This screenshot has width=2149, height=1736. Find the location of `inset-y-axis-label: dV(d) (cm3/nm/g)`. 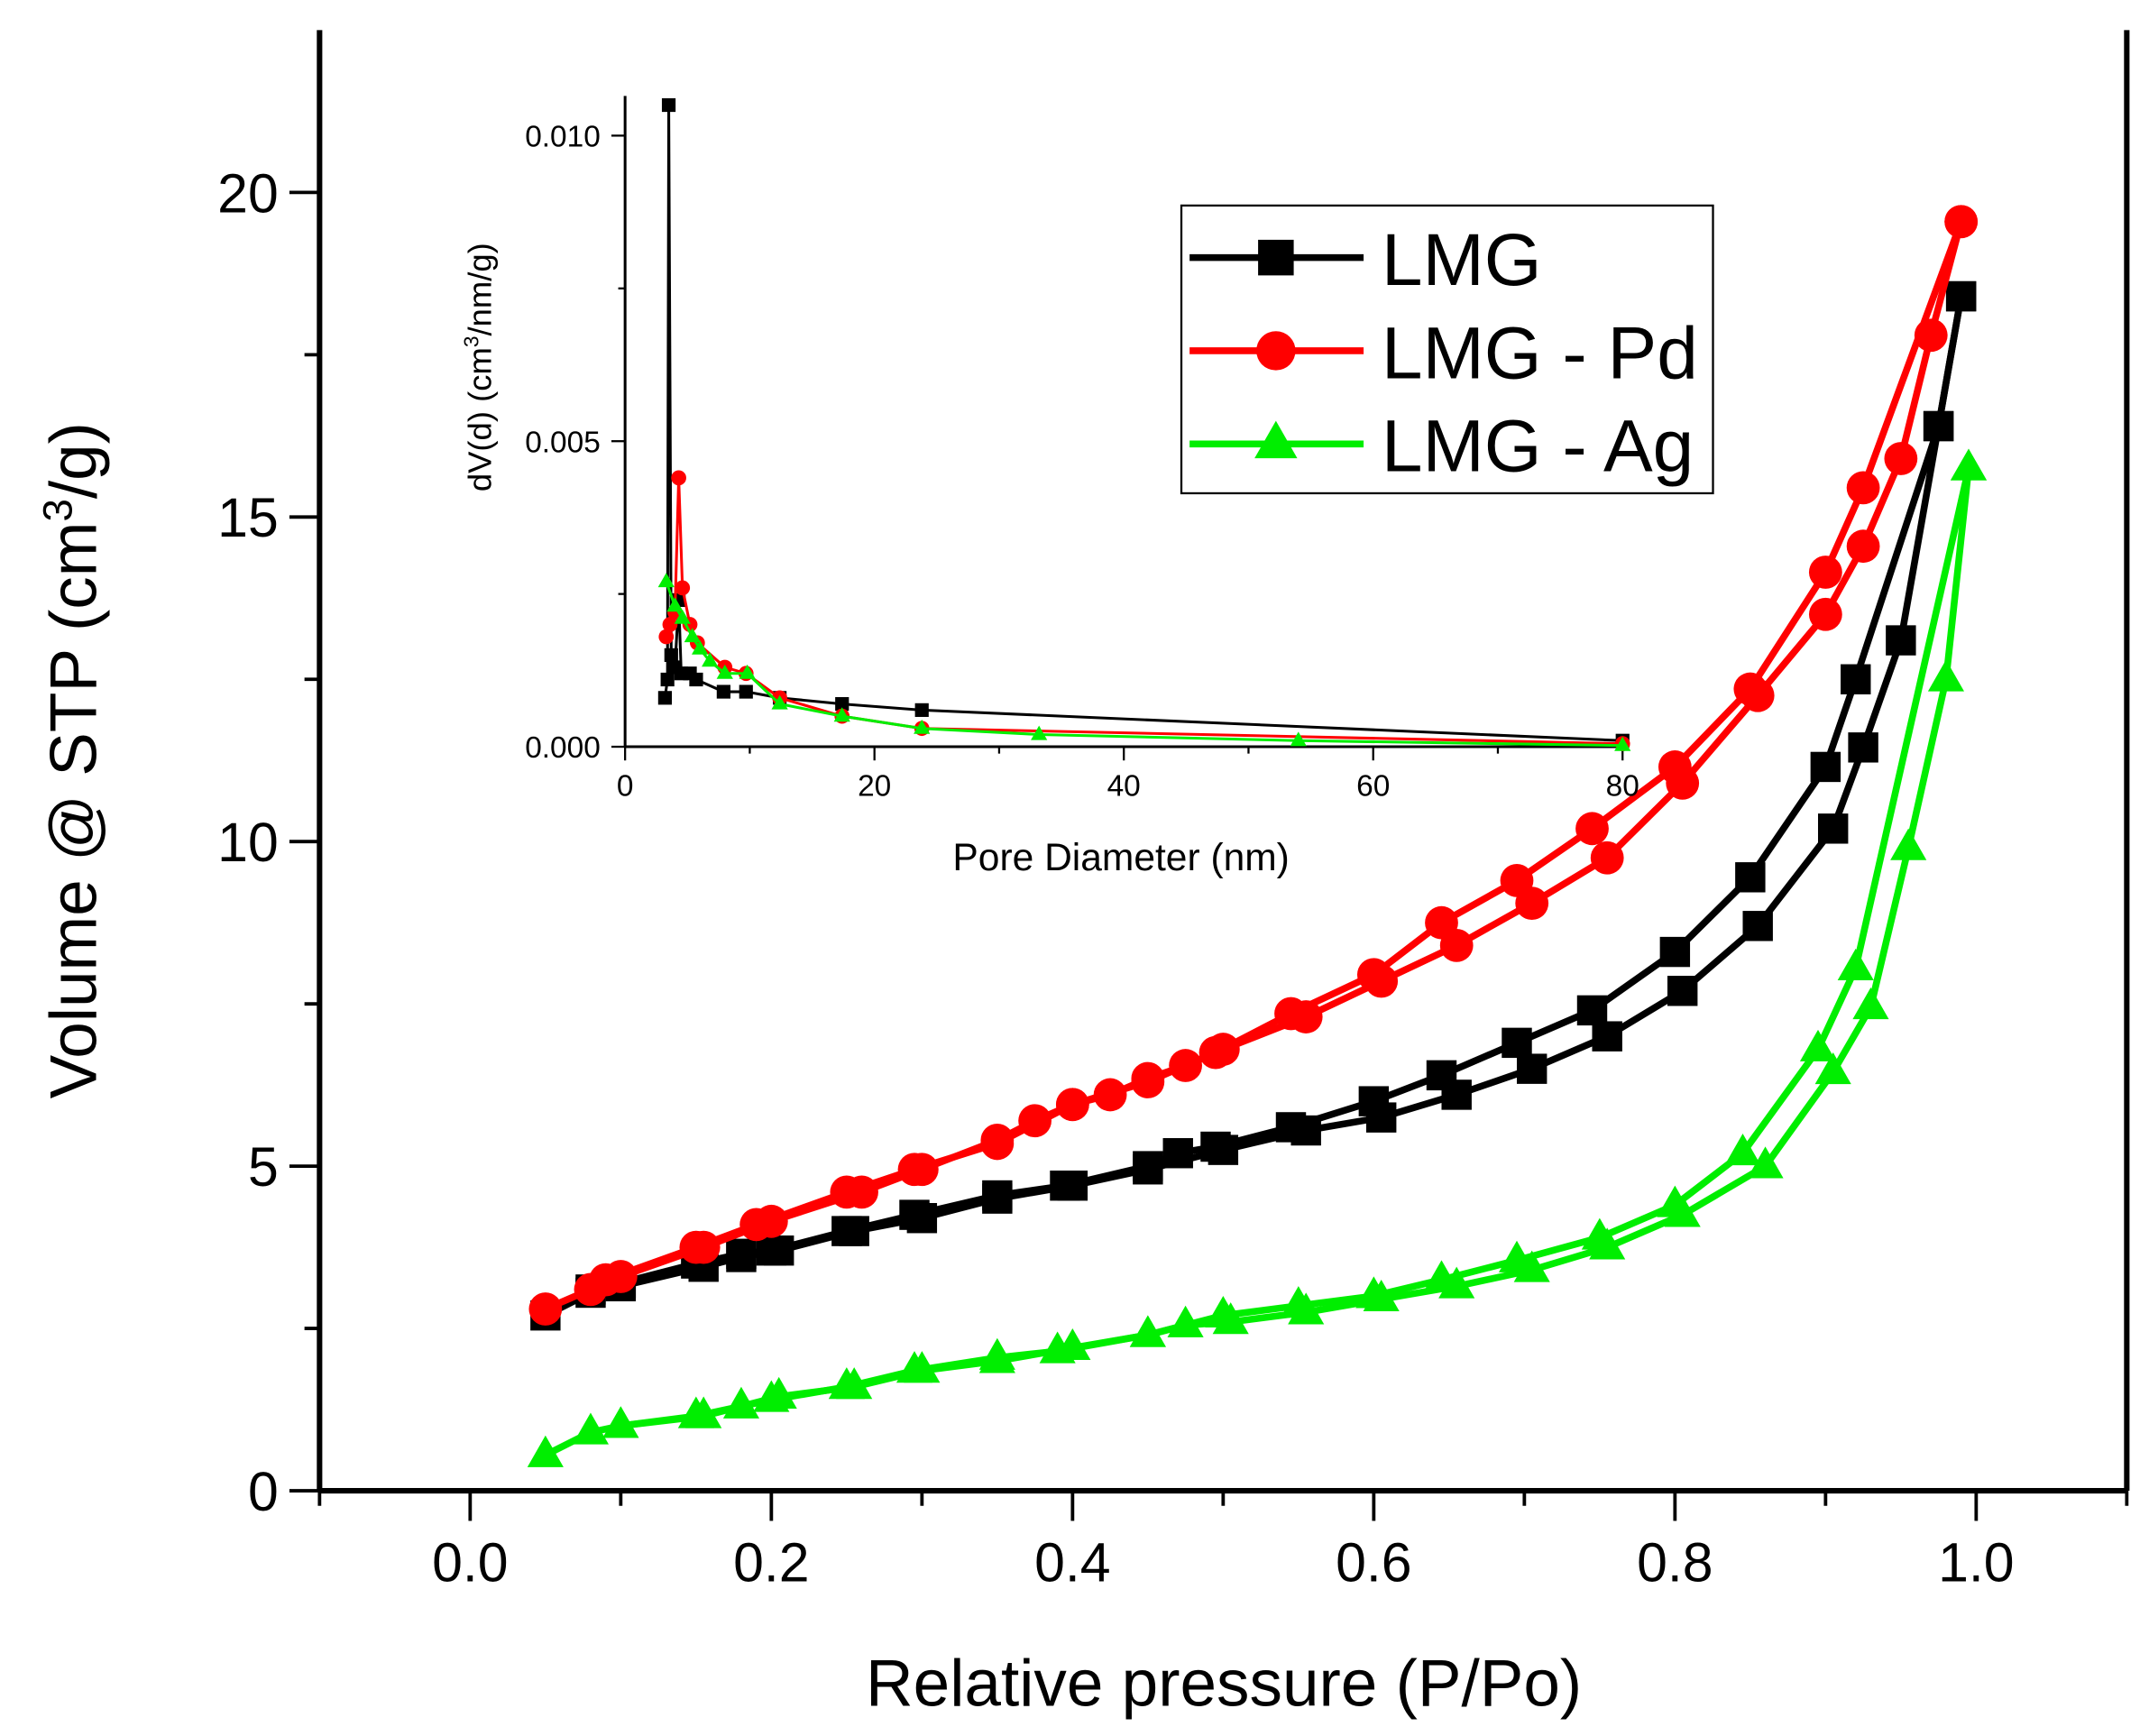

inset-y-axis-label: dV(d) (cm3/nm/g) is located at coordinates (479, 367).